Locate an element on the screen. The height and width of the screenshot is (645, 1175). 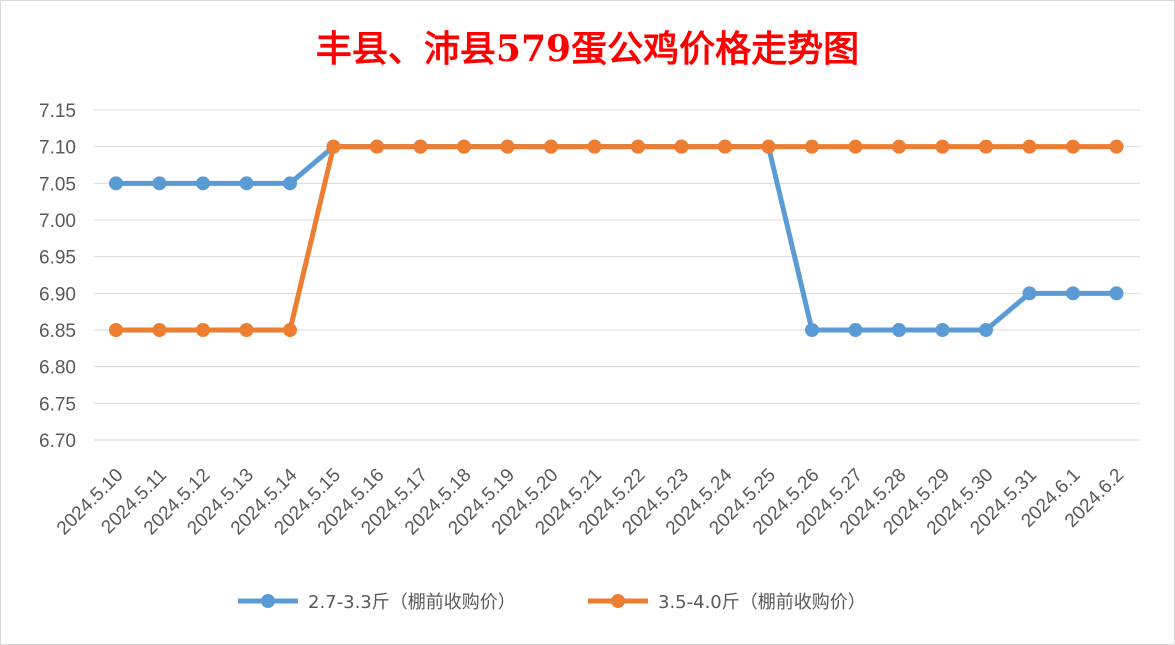
y-tick-label: 7.05 is located at coordinates (57, 184).